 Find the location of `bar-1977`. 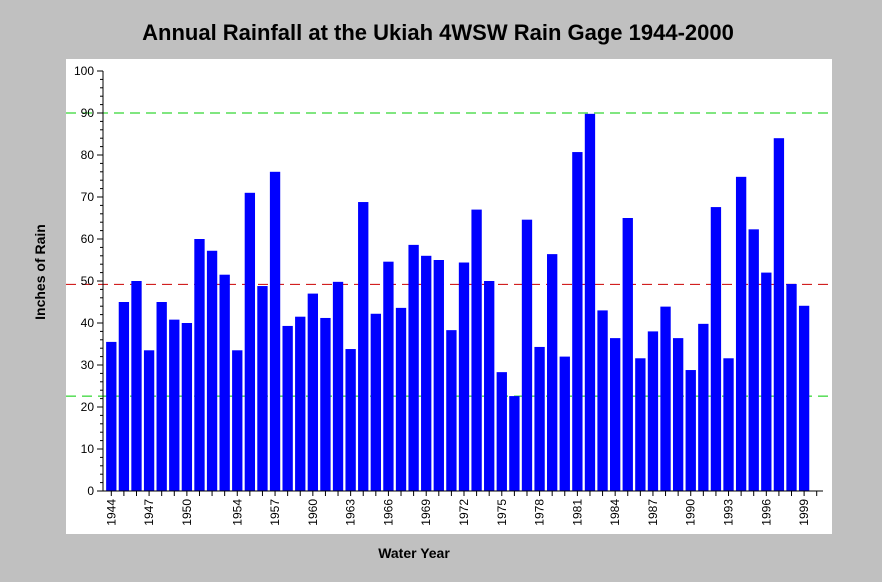

bar-1977 is located at coordinates (527, 355).